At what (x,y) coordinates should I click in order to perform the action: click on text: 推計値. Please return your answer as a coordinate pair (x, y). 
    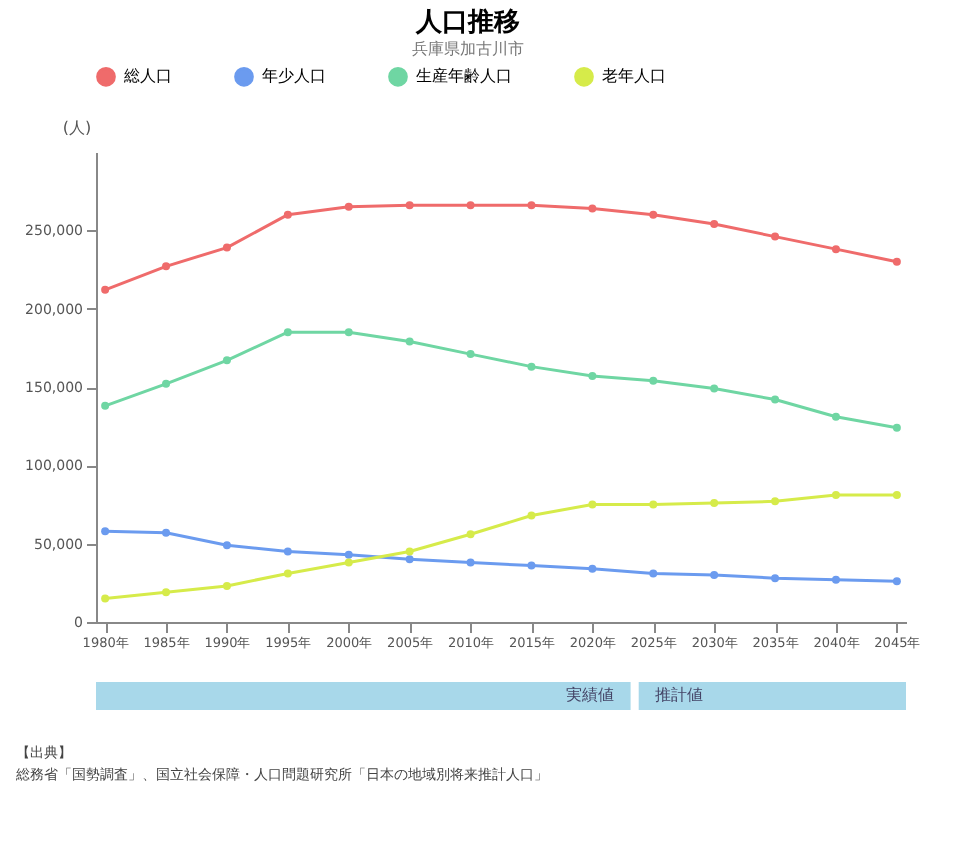
    Looking at the image, I should click on (678, 695).